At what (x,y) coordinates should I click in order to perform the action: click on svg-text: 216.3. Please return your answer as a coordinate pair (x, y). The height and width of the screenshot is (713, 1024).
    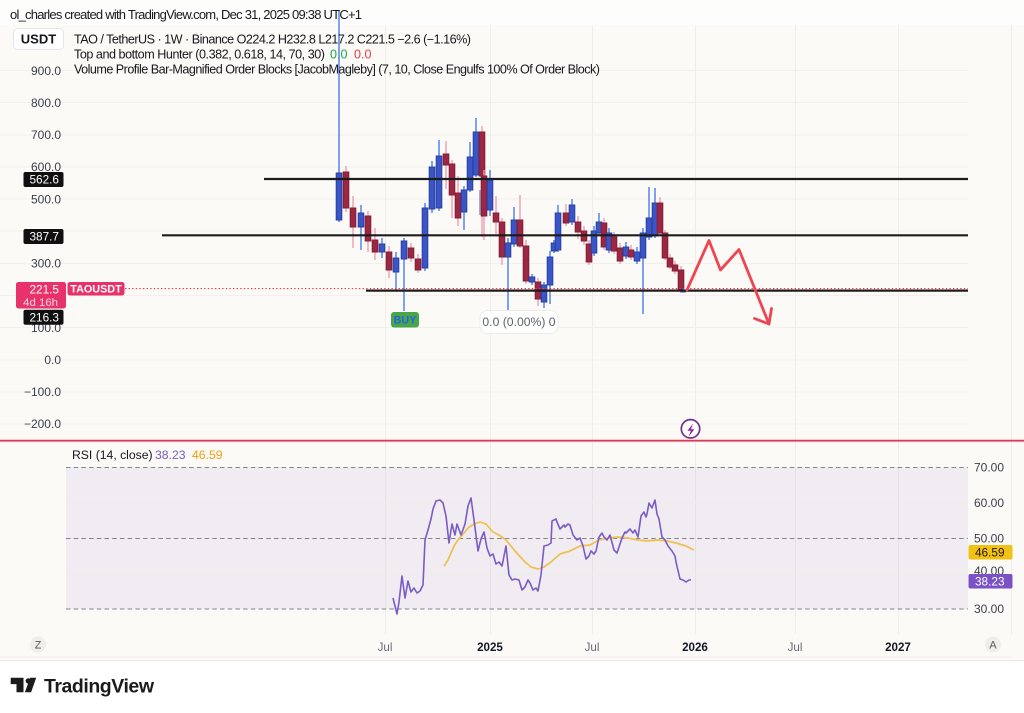
    Looking at the image, I should click on (44, 318).